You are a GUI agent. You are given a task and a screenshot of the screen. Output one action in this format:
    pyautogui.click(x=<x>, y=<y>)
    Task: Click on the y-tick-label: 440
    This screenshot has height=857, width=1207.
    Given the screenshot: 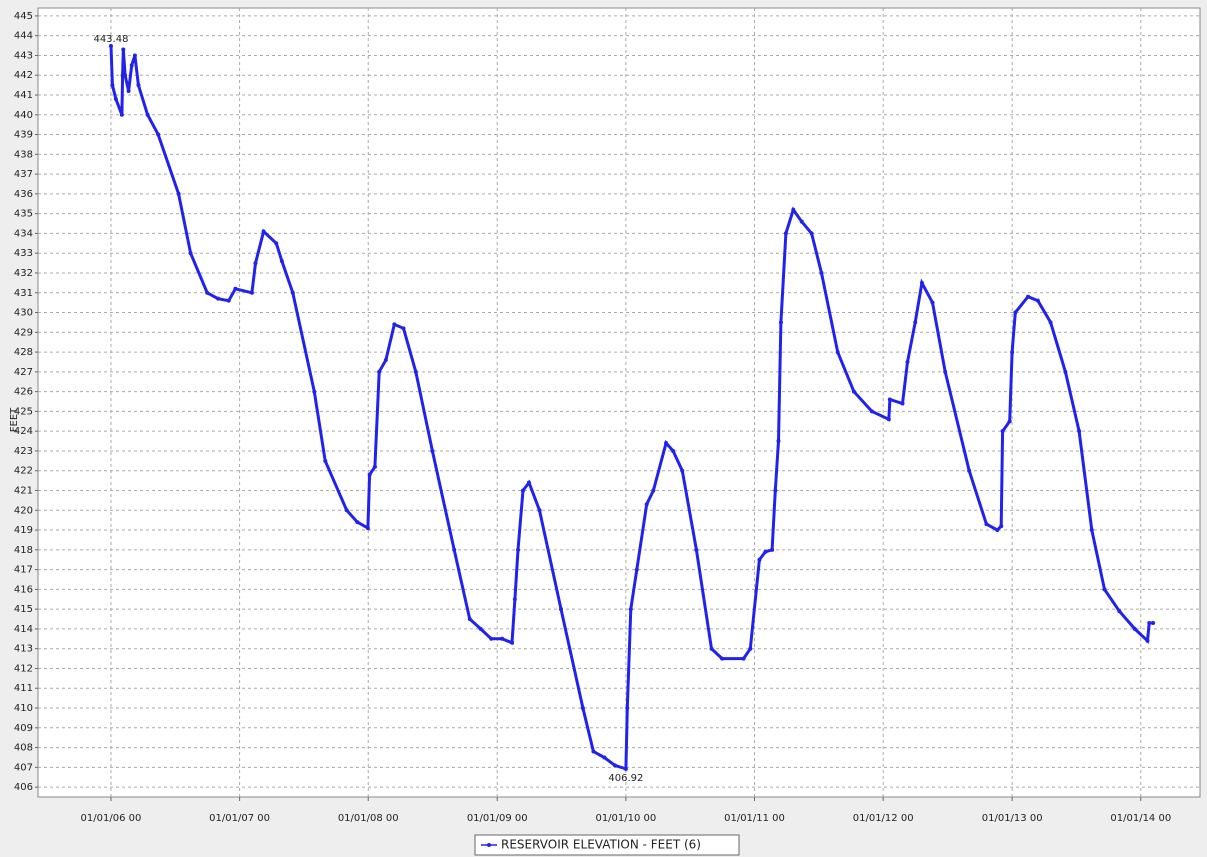 What is the action you would take?
    pyautogui.click(x=23, y=115)
    